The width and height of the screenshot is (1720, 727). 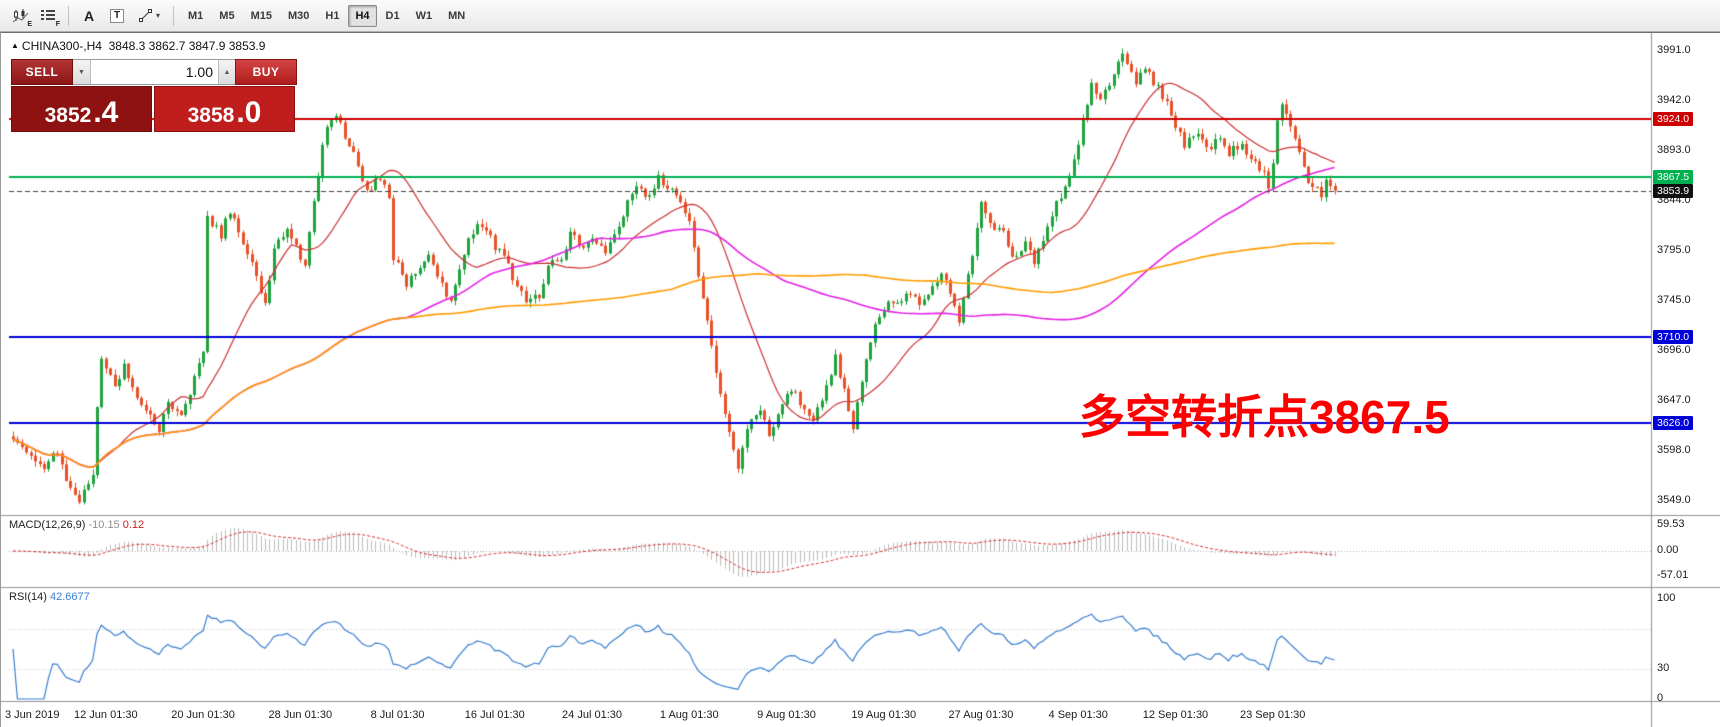 I want to click on hline-price-tag: 3626.0, so click(x=1673, y=422).